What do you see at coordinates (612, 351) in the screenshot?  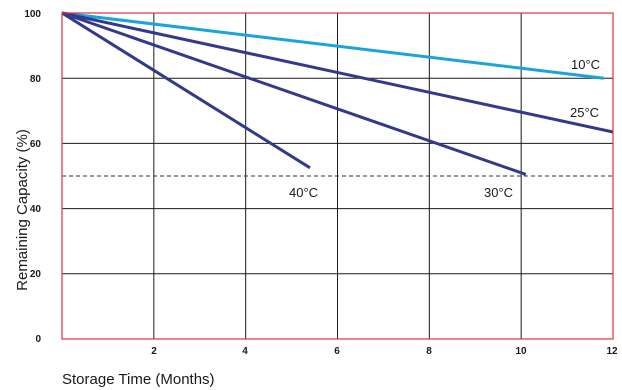 I see `x-tick-label: 12` at bounding box center [612, 351].